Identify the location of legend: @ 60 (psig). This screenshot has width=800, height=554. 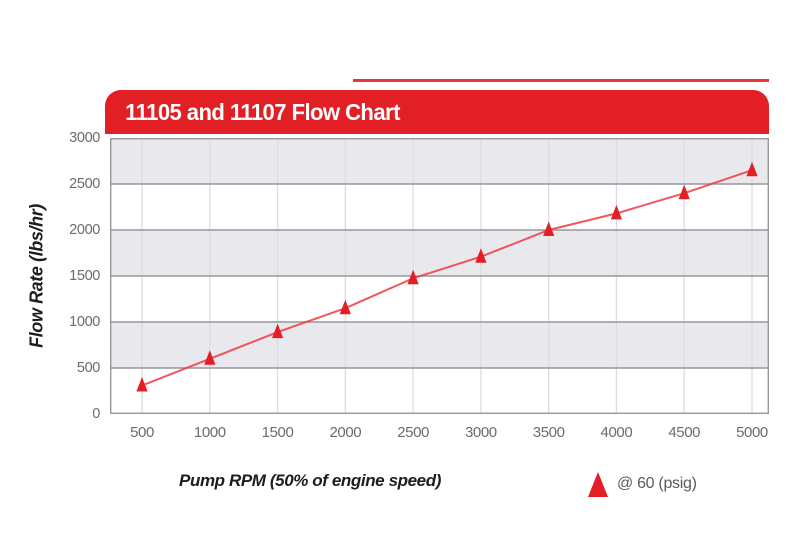
(642, 484).